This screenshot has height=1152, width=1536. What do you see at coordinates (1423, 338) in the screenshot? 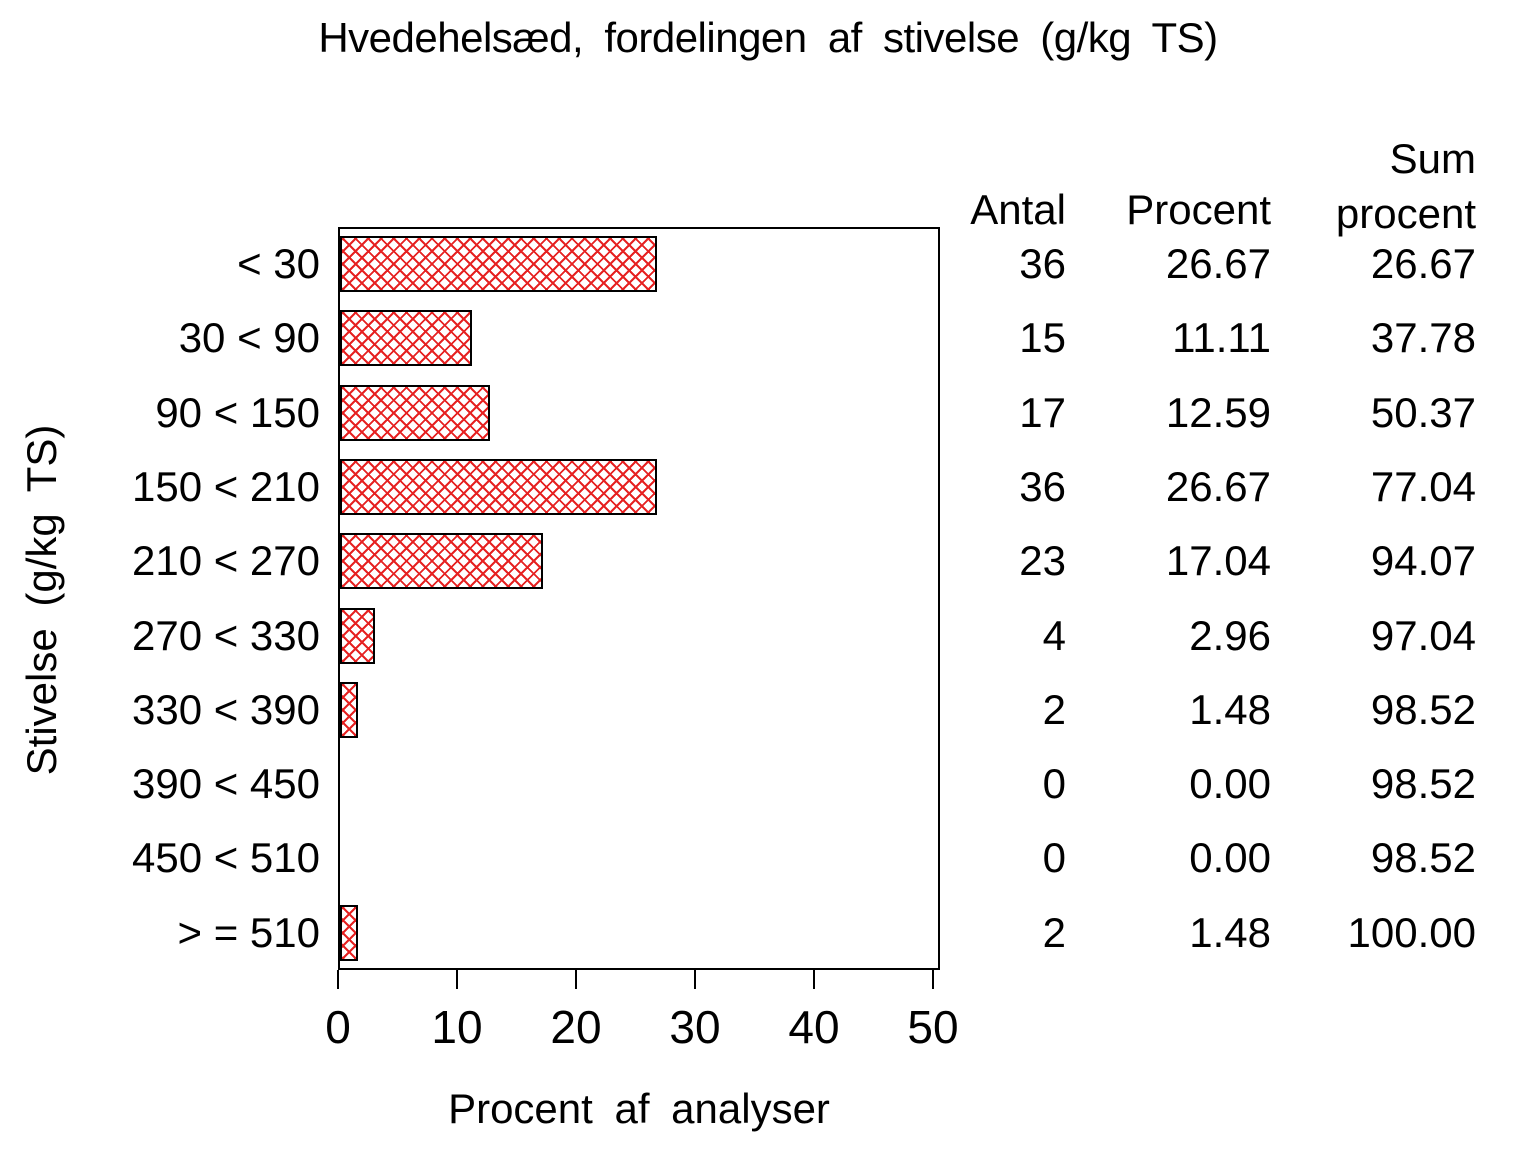
I see `sum-procent-value: 37.78` at bounding box center [1423, 338].